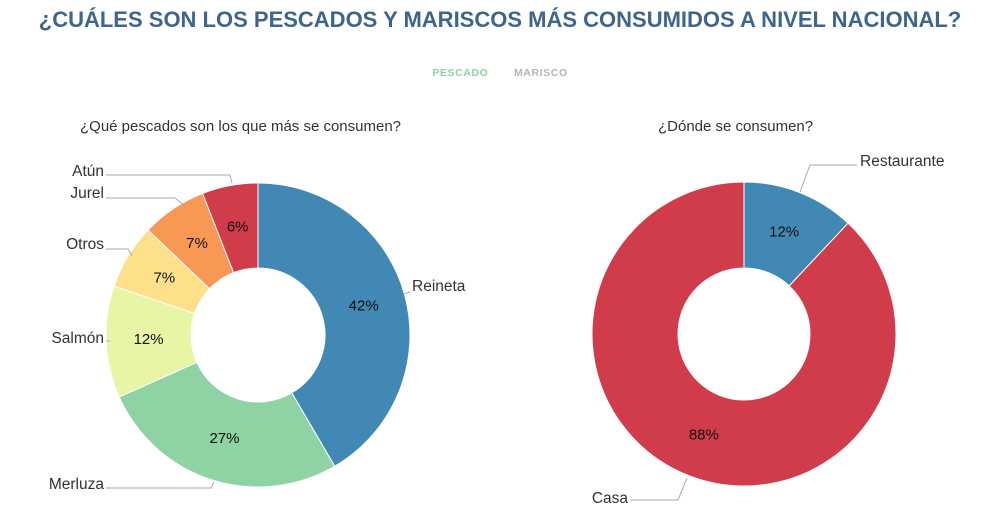 This screenshot has height=518, width=1000. Describe the element at coordinates (500, 73) in the screenshot. I see `tab-bar: PESCADO MARISCO` at that location.